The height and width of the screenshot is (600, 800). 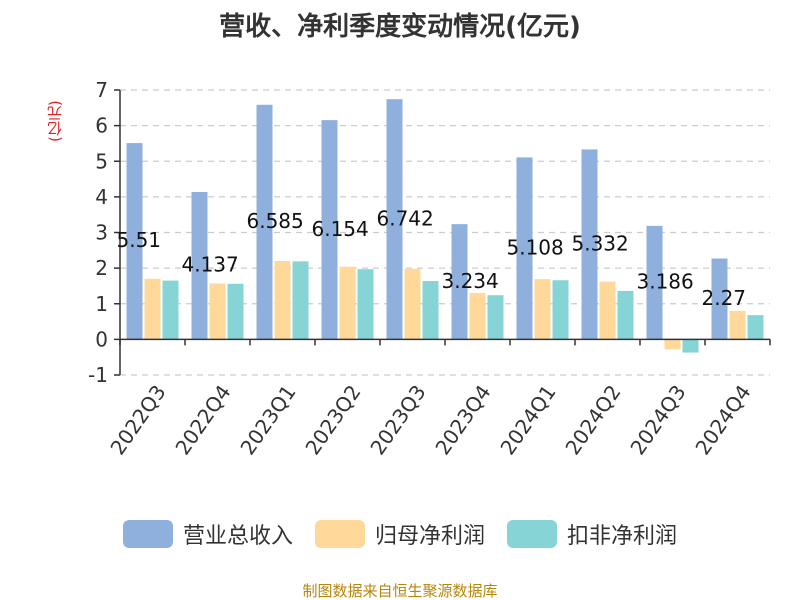 What do you see at coordinates (340, 229) in the screenshot?
I see `data-label: 6.154` at bounding box center [340, 229].